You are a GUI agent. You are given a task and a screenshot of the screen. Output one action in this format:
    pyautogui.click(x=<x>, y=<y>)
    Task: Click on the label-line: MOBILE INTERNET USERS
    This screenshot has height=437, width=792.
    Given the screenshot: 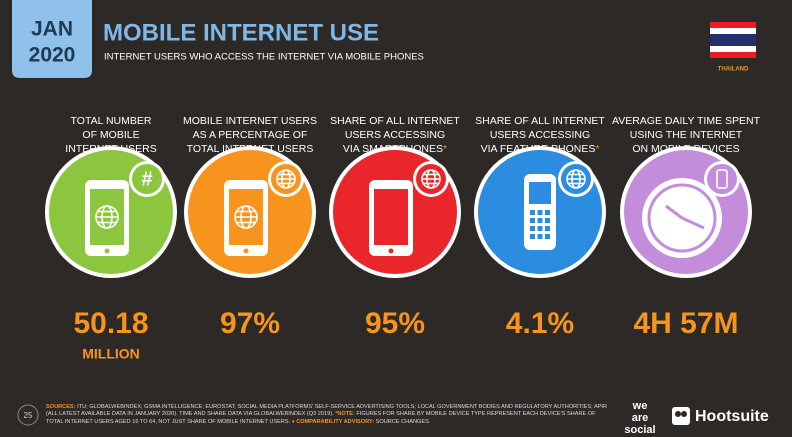 What is the action you would take?
    pyautogui.click(x=250, y=121)
    